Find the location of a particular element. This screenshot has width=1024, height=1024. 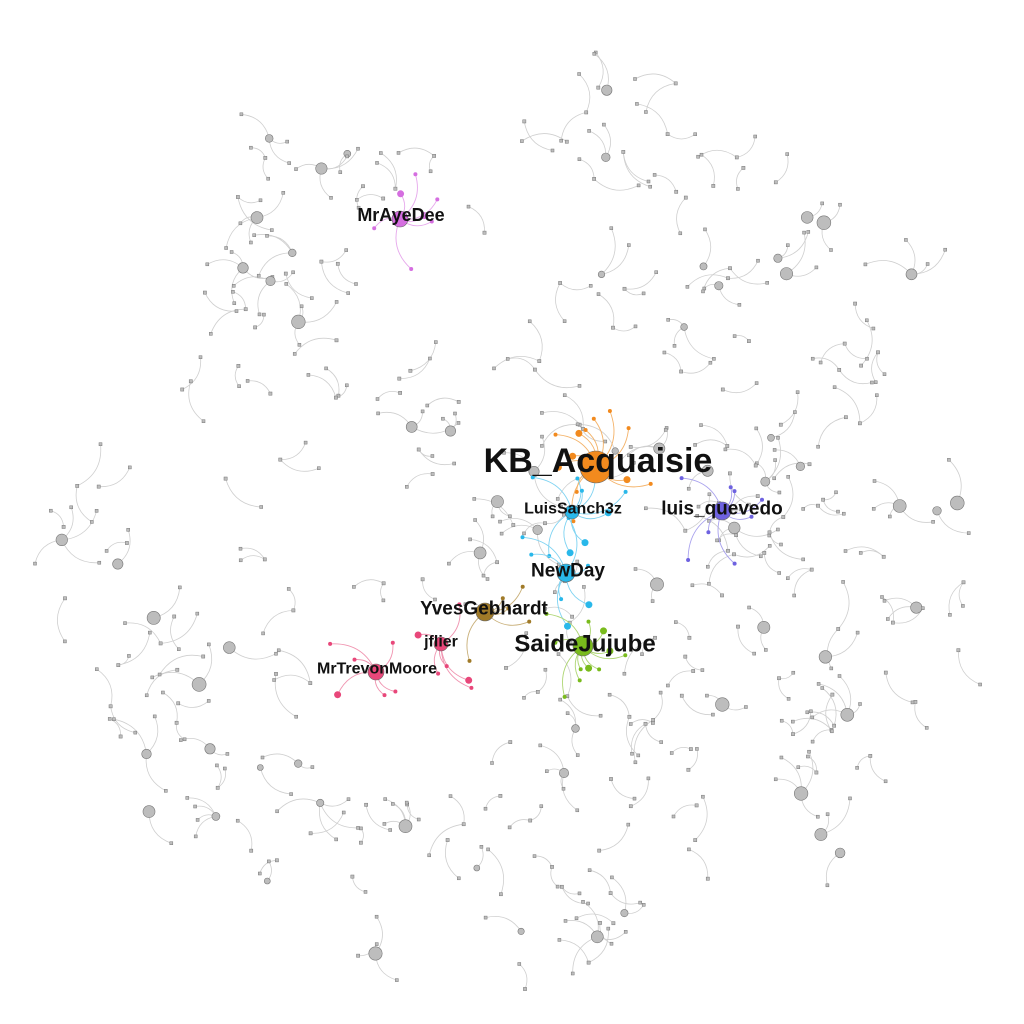

hub-node-saide is located at coordinates (583, 646).